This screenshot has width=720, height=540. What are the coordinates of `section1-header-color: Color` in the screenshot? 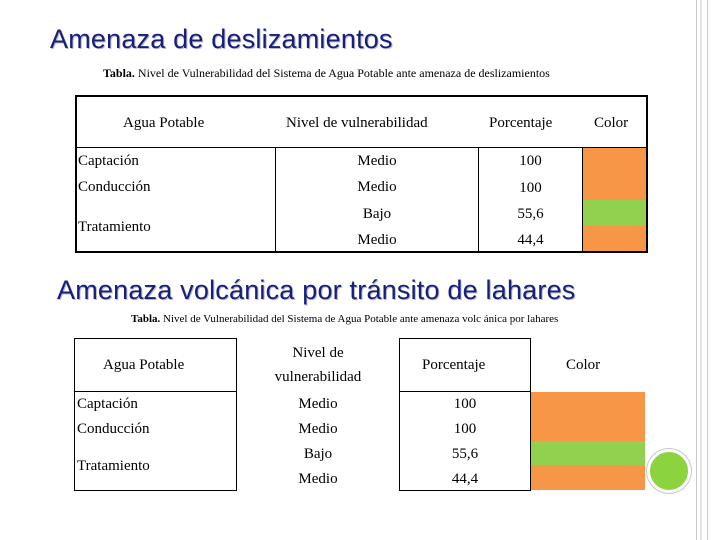 It's located at (611, 123).